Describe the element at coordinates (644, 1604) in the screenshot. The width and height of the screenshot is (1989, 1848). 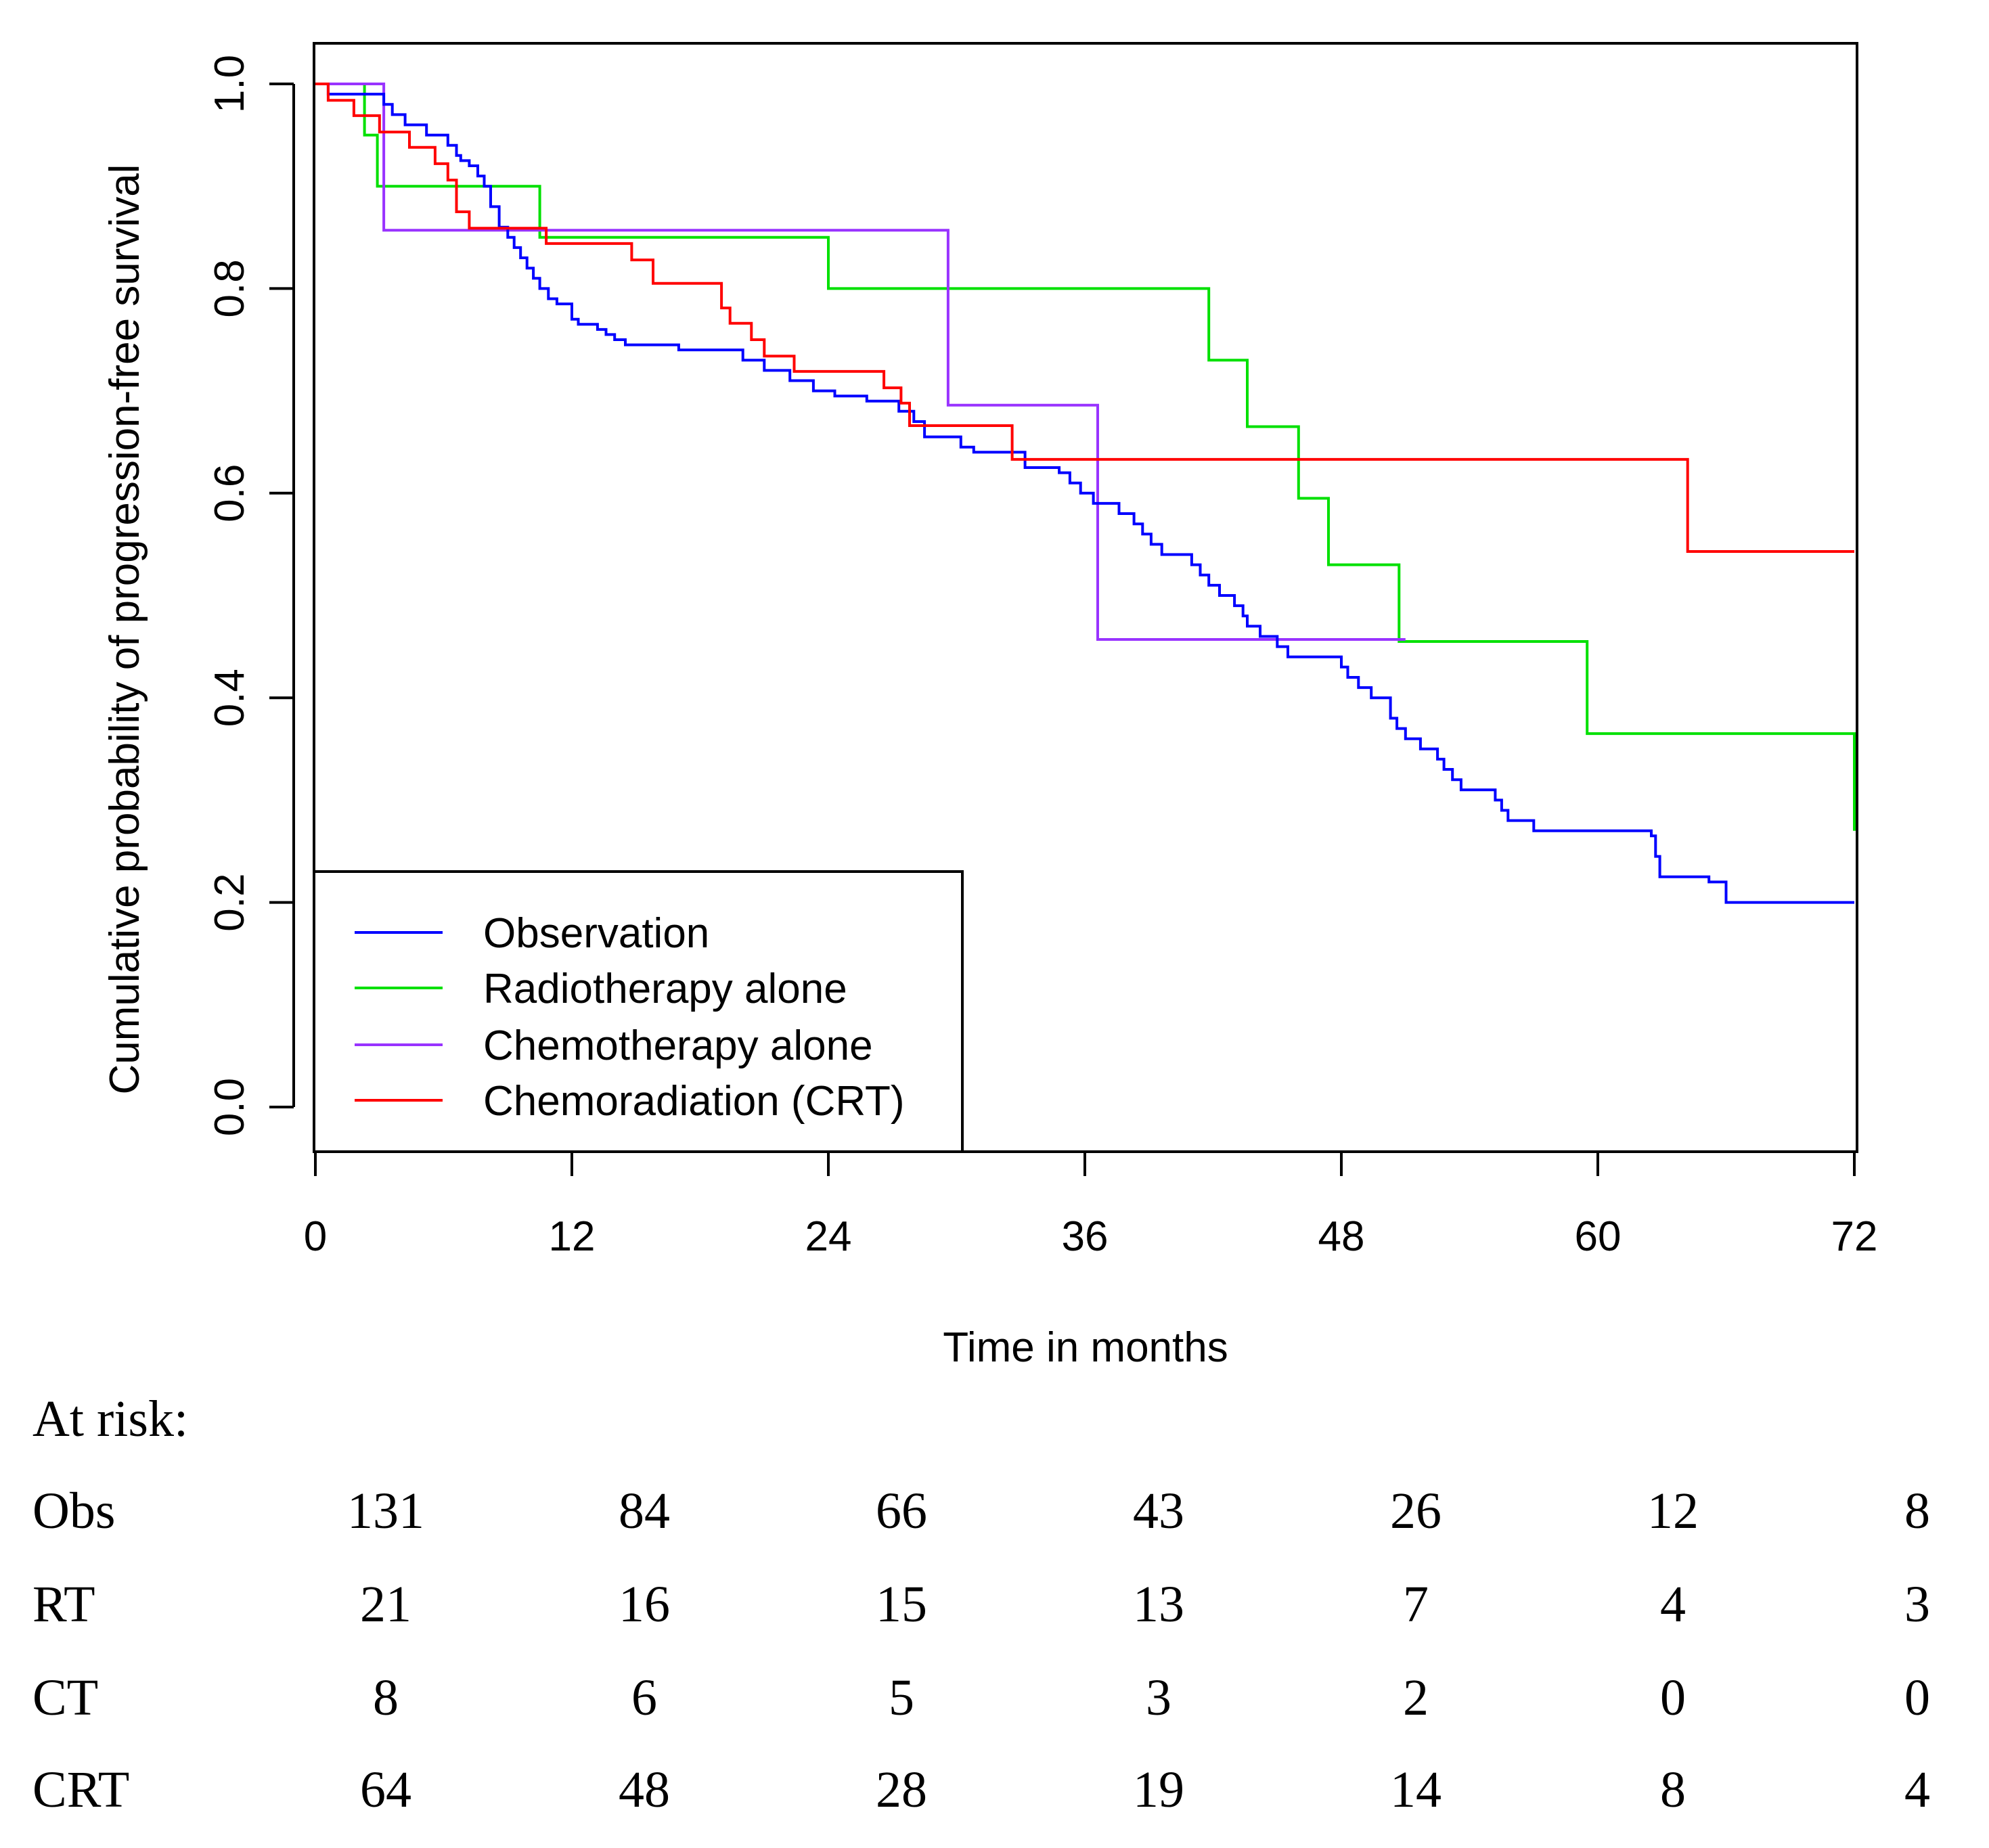
I see `at-risk-value: 16` at that location.